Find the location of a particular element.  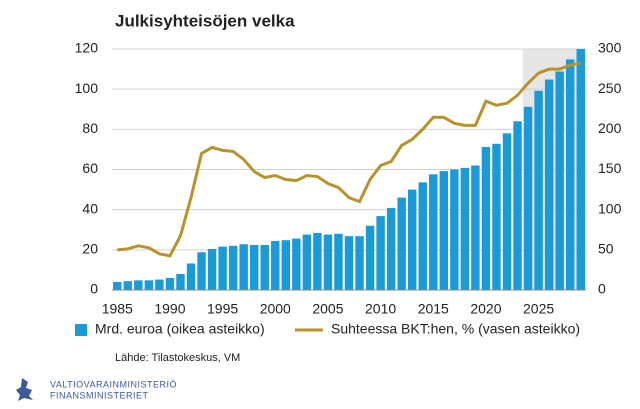

y2-tick-label: 300 is located at coordinates (610, 48).